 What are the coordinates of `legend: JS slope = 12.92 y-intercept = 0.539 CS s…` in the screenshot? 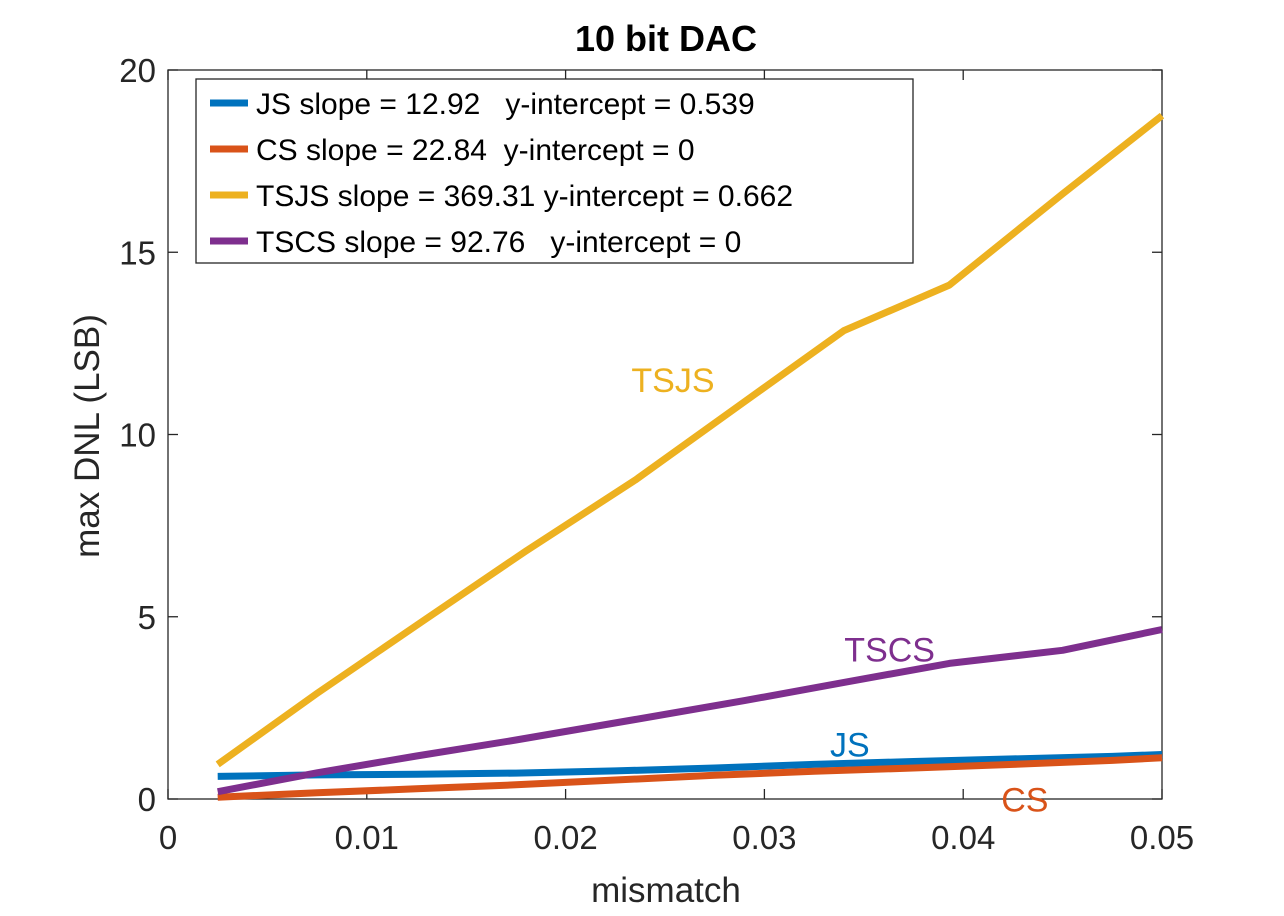 It's located at (554, 171).